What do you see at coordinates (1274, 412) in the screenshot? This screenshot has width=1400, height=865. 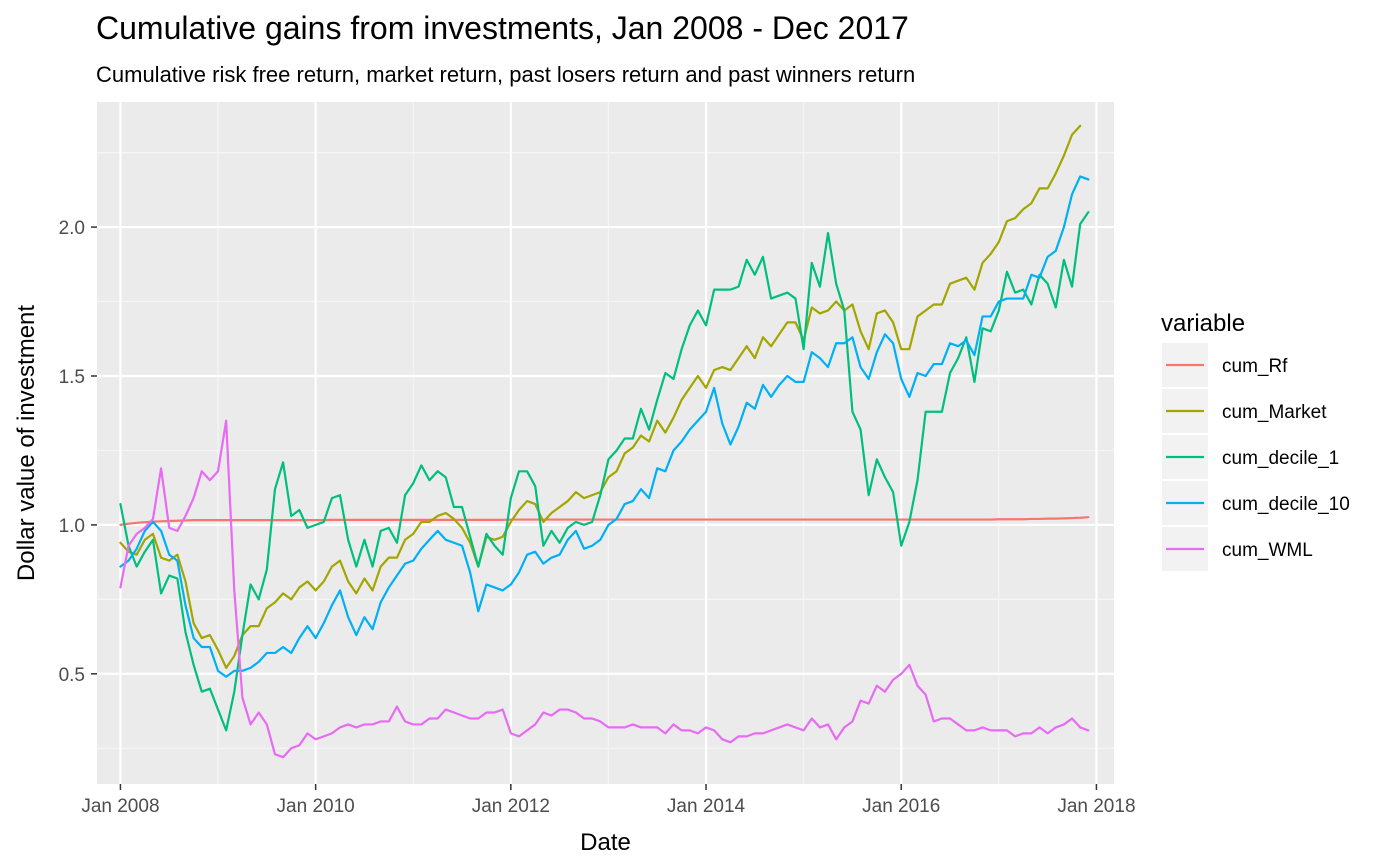 I see `legend-label: cum_Market` at bounding box center [1274, 412].